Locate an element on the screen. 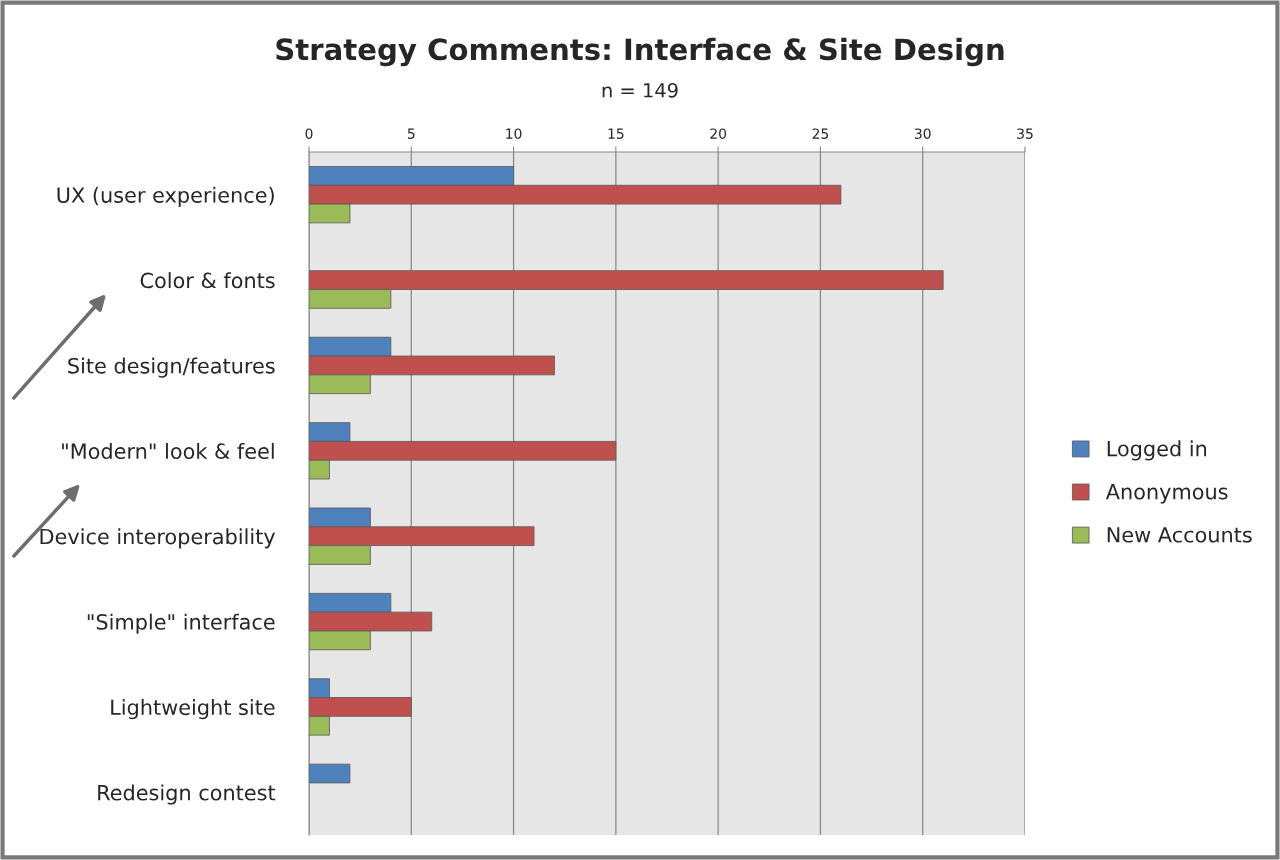  x-tick-label: 0 is located at coordinates (309, 133).